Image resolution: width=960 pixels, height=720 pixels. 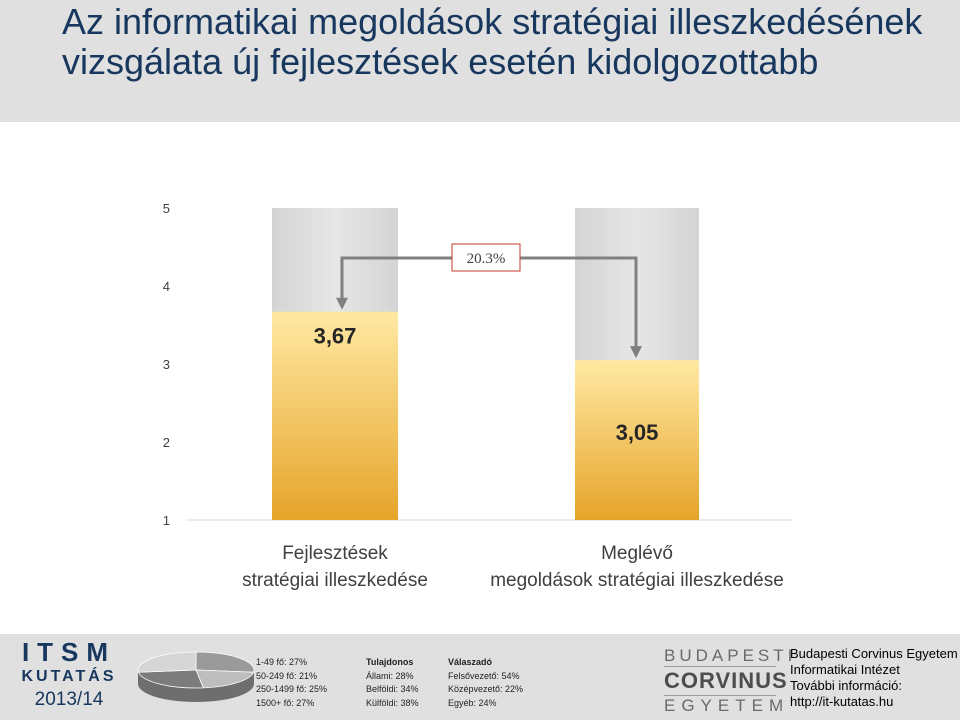 I want to click on respondent-item: Egyéb: 24%, so click(x=472, y=702).